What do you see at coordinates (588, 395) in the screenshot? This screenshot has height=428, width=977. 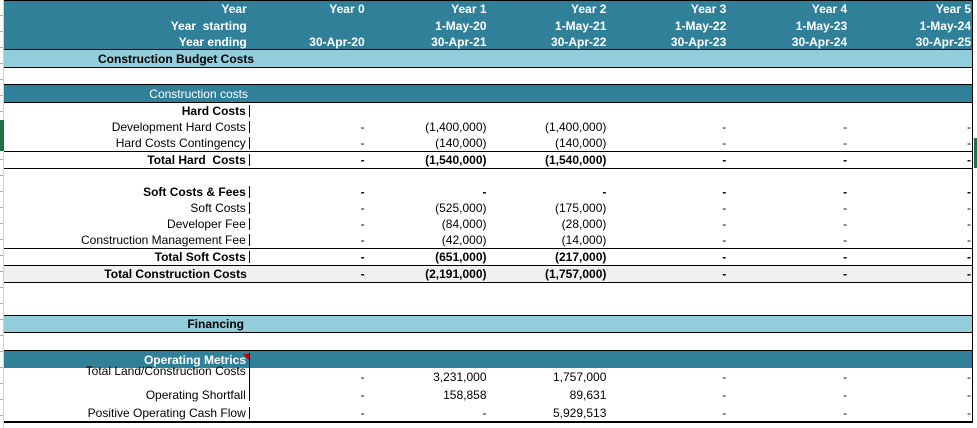 I see `value-cell: 89,631` at bounding box center [588, 395].